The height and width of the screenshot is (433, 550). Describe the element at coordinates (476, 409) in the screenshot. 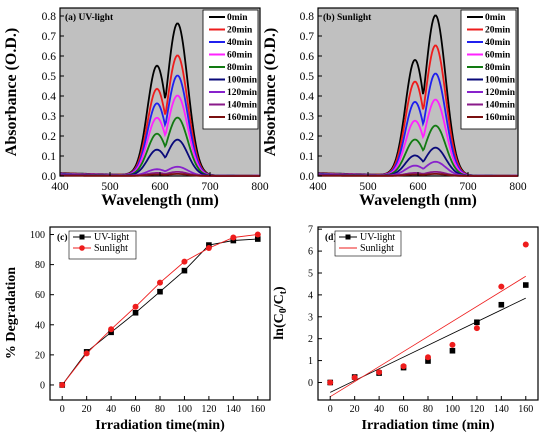

I see `panel-d-x-tick-label-120: 120` at that location.